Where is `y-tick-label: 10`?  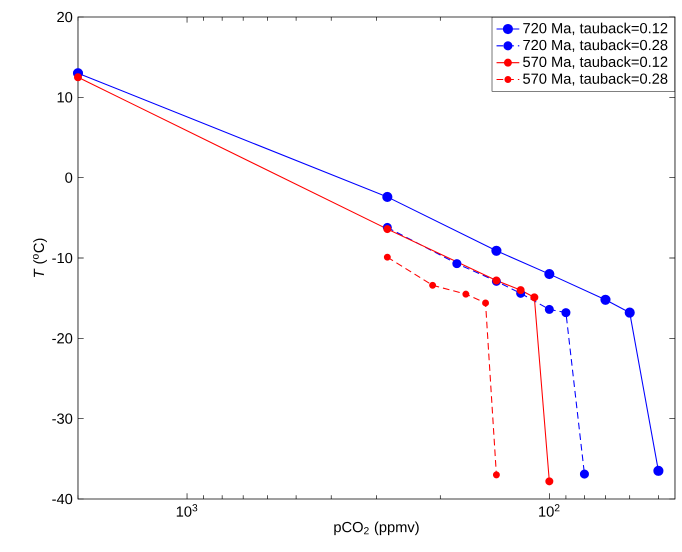
y-tick-label: 10 is located at coordinates (65, 97).